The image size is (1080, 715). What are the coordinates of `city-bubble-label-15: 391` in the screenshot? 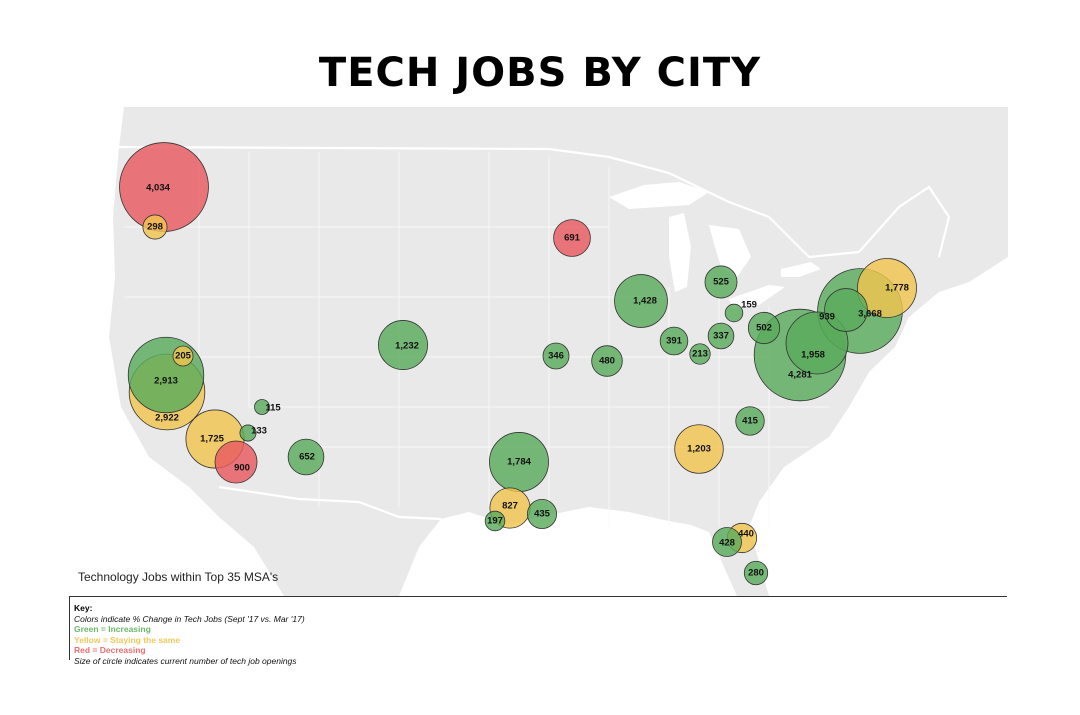 It's located at (674, 341).